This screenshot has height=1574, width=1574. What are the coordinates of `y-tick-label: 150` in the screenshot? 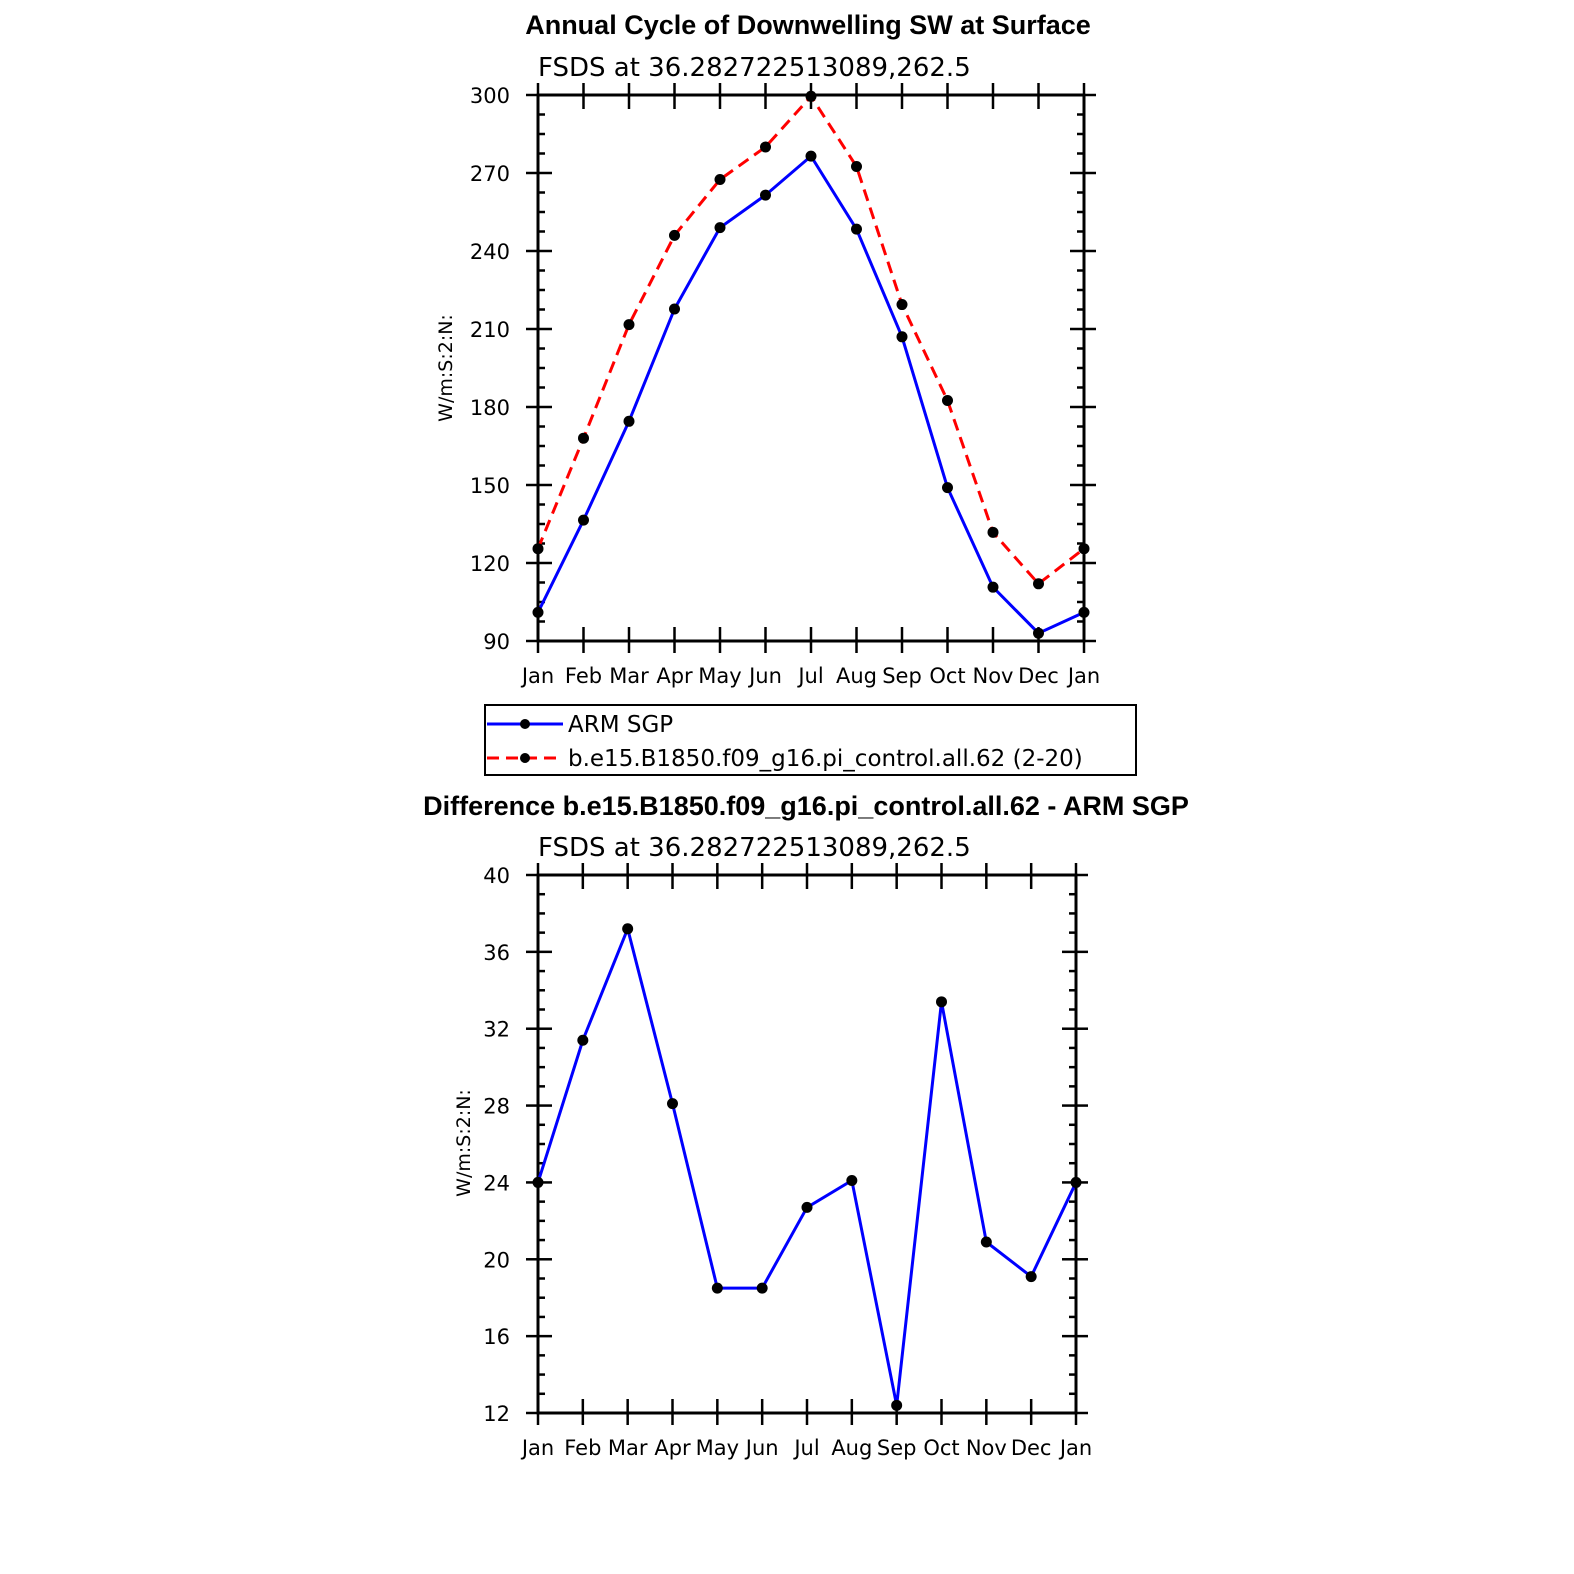 It's located at (490, 486).